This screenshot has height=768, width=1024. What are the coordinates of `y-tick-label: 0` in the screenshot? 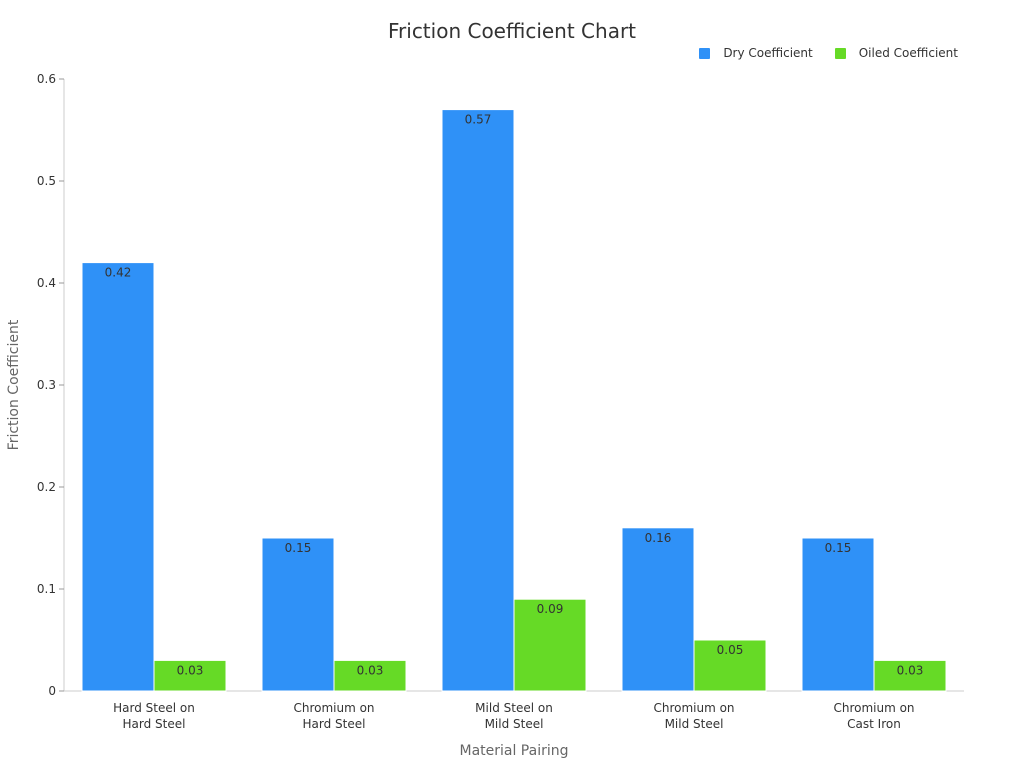 It's located at (52, 691).